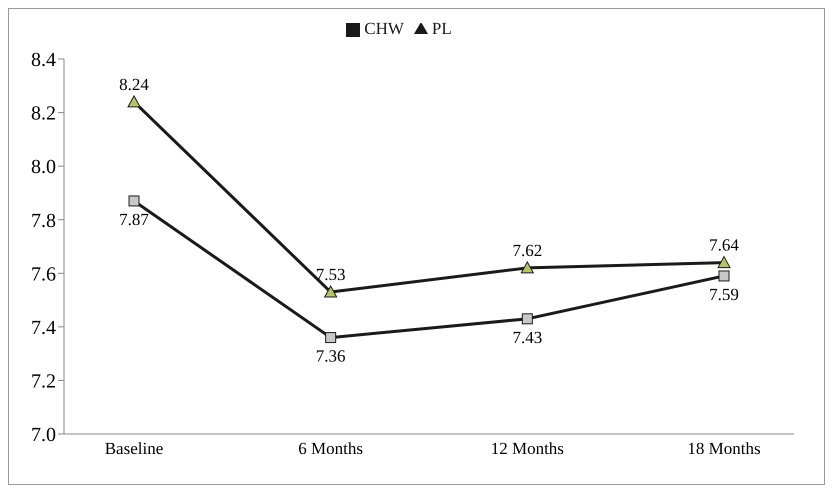 Image resolution: width=833 pixels, height=493 pixels. Describe the element at coordinates (724, 245) in the screenshot. I see `data-label: 7.64` at that location.